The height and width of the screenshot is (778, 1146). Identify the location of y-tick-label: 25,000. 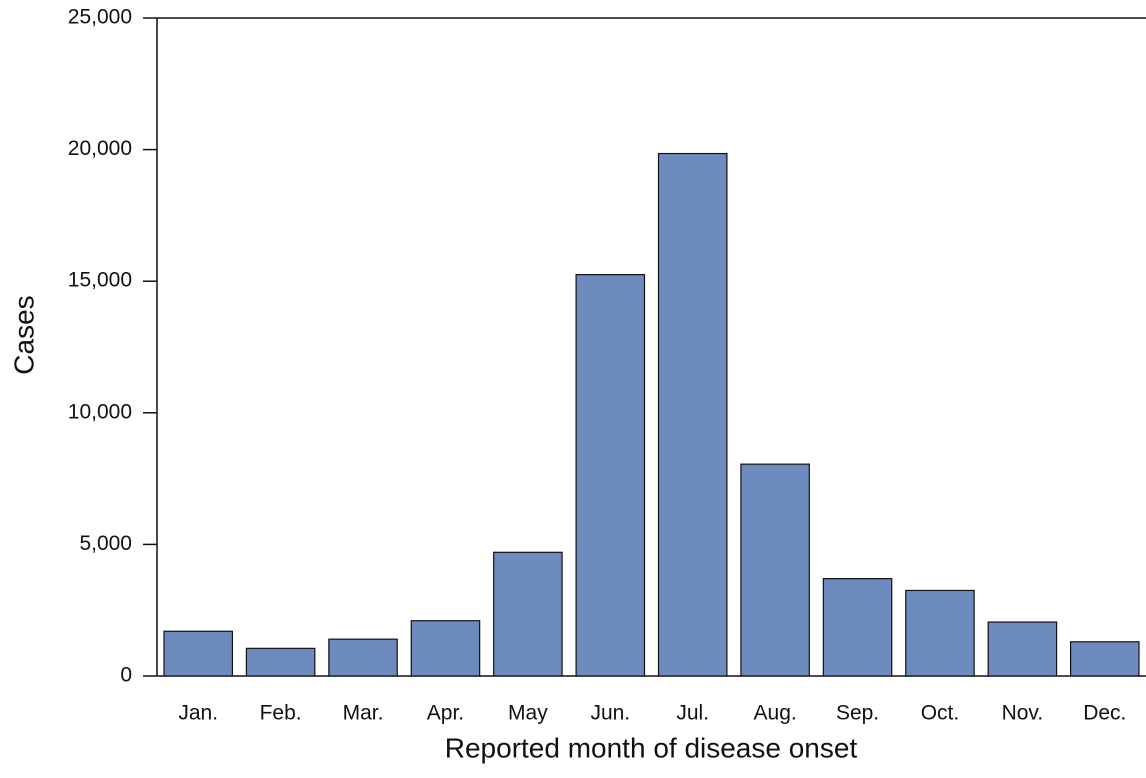
(100, 17).